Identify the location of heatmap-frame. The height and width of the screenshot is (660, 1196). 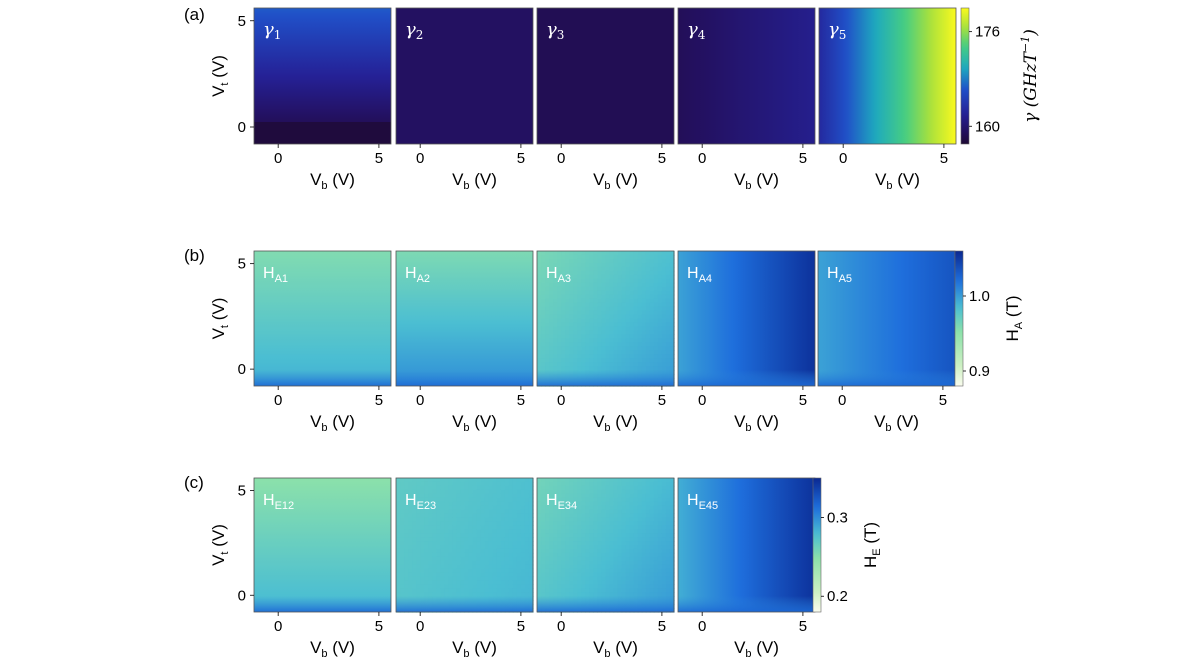
(464, 545).